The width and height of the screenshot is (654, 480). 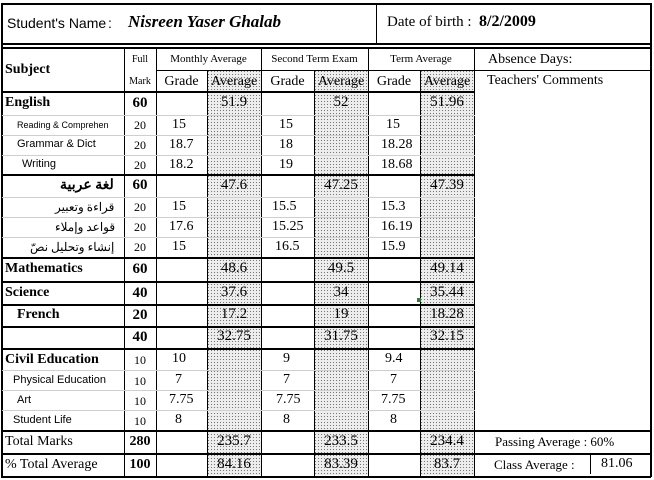 What do you see at coordinates (341, 441) in the screenshot?
I see `total-second-average: 233.5` at bounding box center [341, 441].